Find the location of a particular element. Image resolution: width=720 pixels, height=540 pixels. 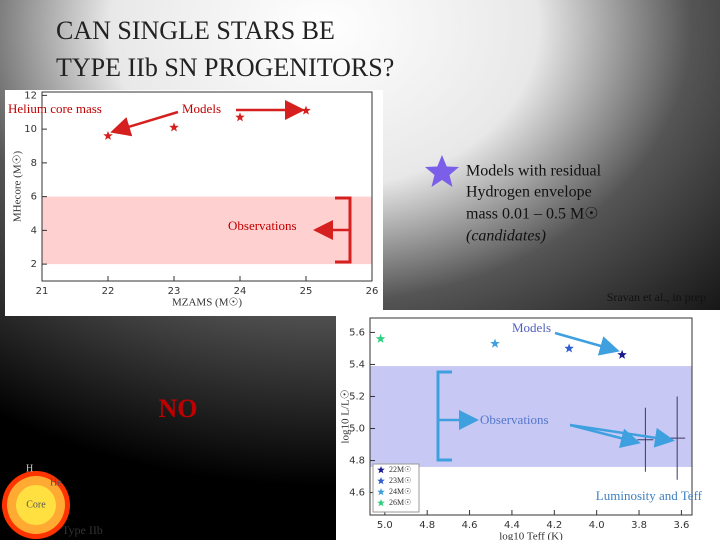

y-tick-label: 5.2 is located at coordinates (357, 396).